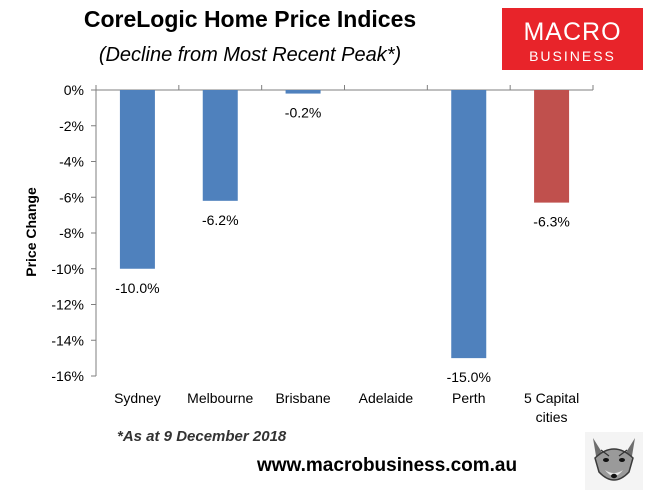  What do you see at coordinates (552, 417) in the screenshot?
I see `x-tick-label: cities` at bounding box center [552, 417].